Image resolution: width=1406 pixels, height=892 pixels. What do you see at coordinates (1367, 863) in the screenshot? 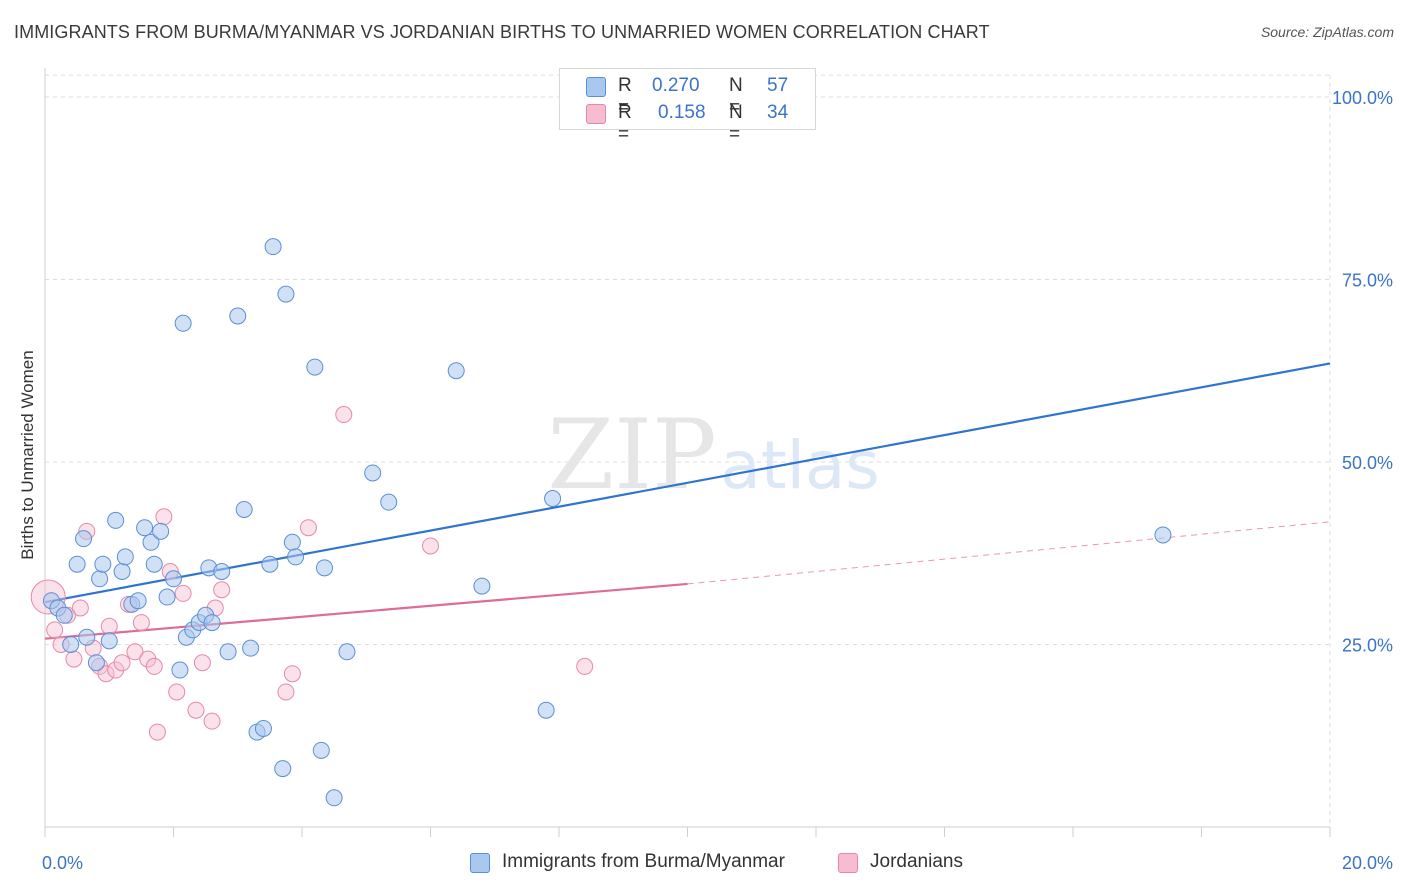
I see `x-tick-label-max: 20.0%` at bounding box center [1367, 863].